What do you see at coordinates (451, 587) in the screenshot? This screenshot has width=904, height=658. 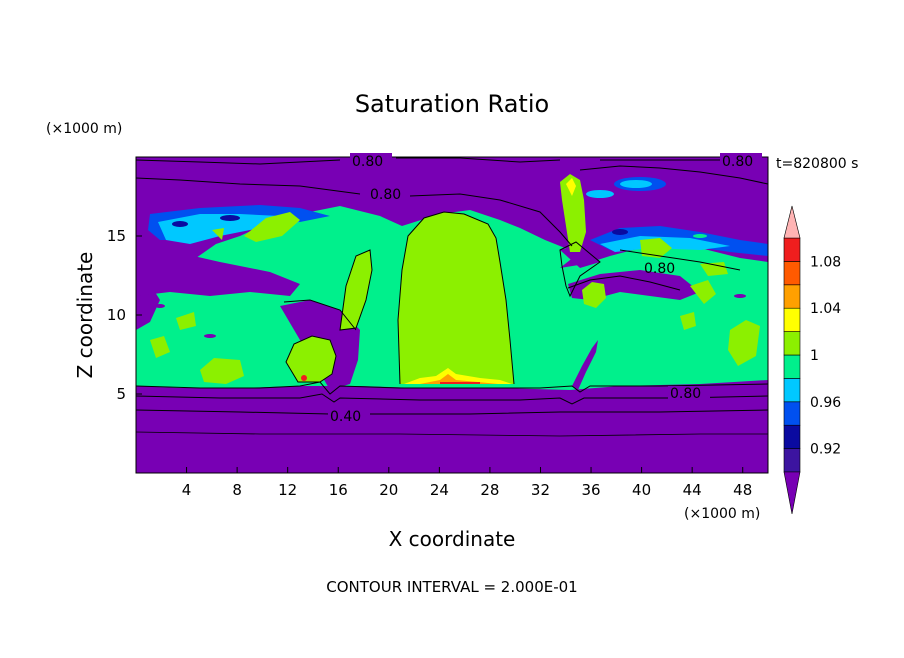 I see `contour-interval-note: CONTOUR INTERVAL = 2.000E-01` at bounding box center [451, 587].